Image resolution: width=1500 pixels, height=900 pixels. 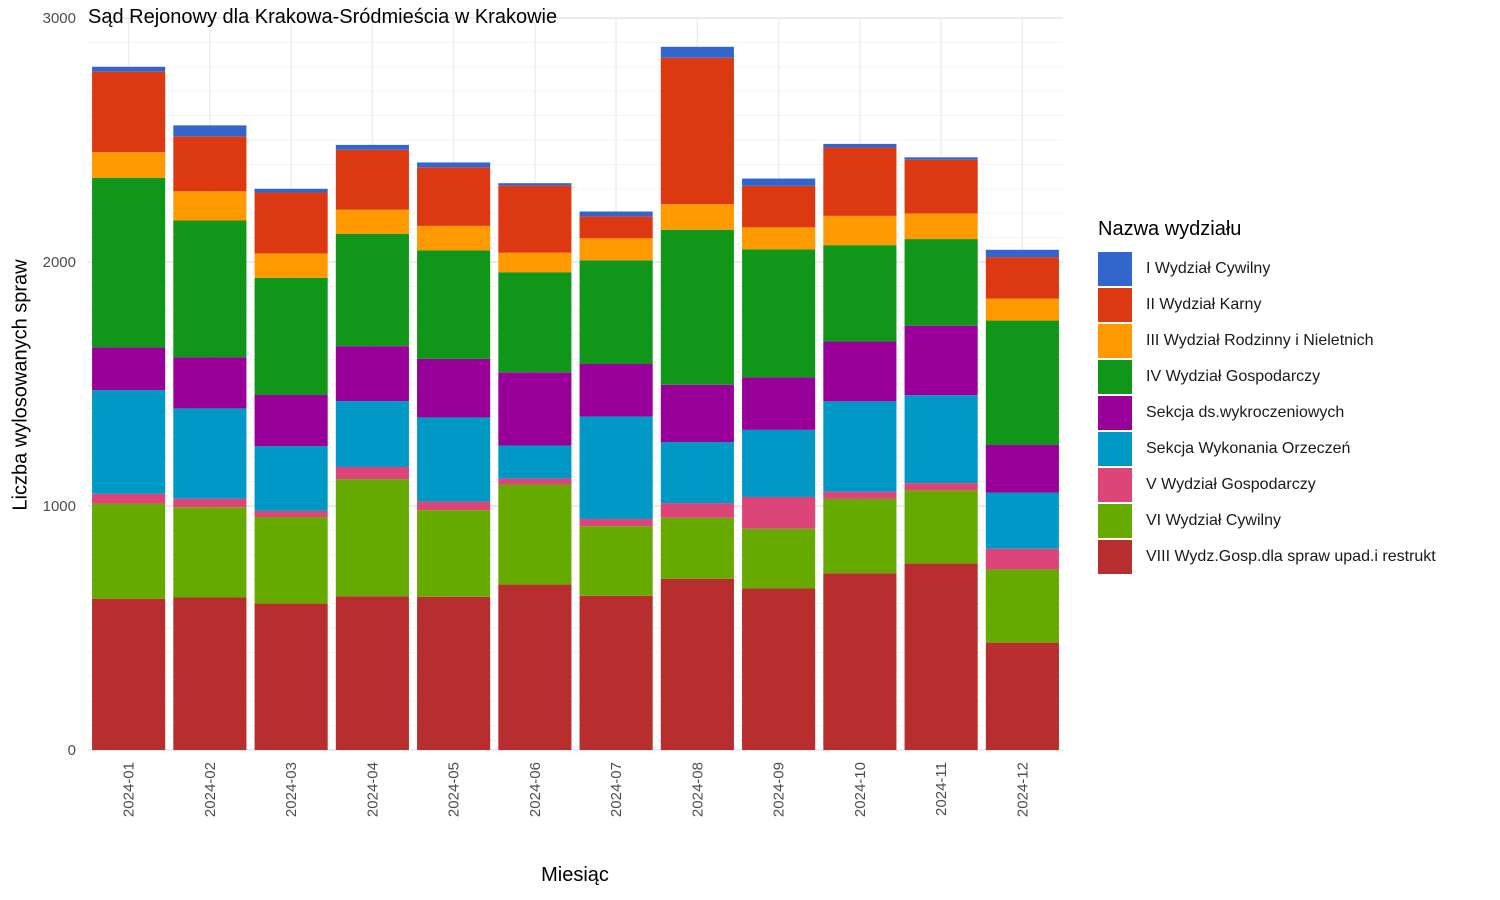 What do you see at coordinates (1267, 341) in the screenshot?
I see `legend-item: III Wydział Rodzinny i Nieletnich` at bounding box center [1267, 341].